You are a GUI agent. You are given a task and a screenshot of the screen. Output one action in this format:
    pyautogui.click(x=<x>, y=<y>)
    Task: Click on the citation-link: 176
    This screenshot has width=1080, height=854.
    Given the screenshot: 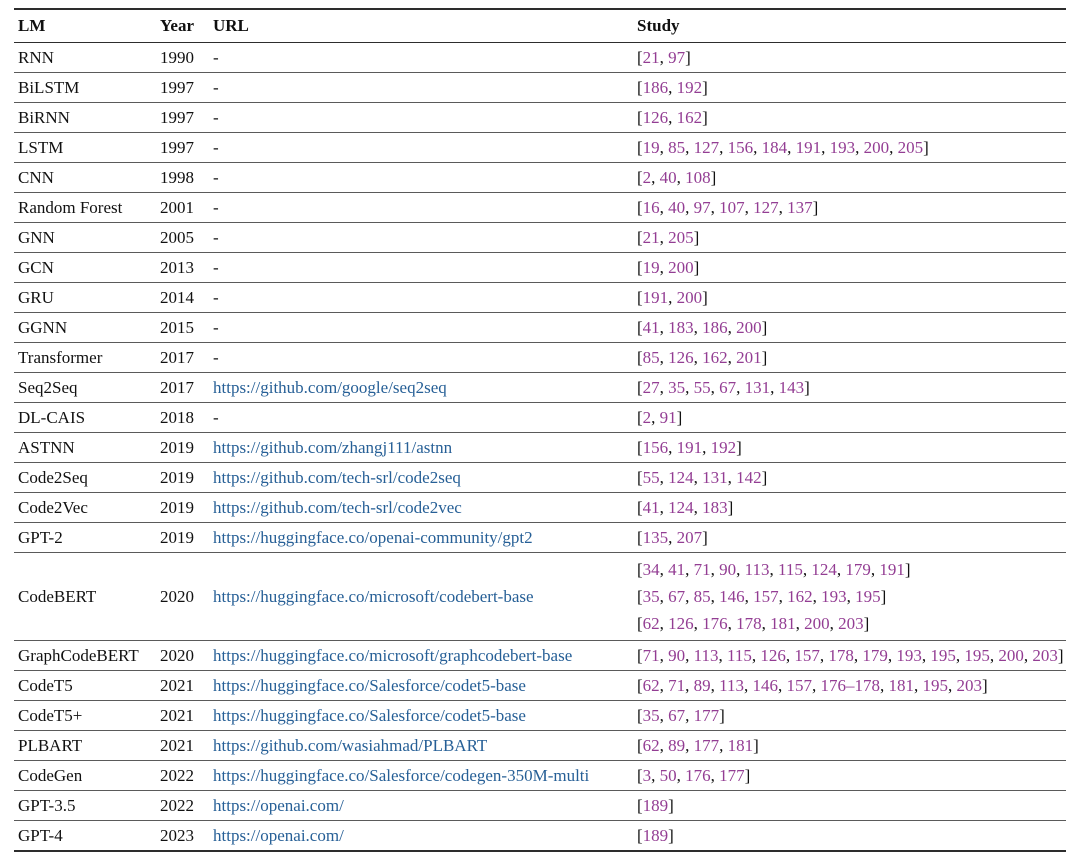 What is the action you would take?
    pyautogui.click(x=715, y=623)
    